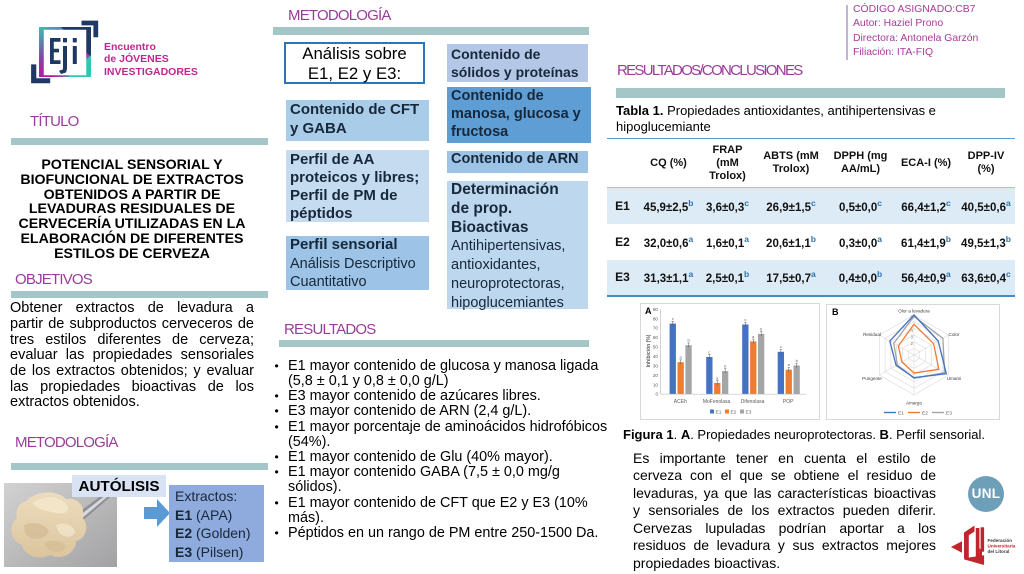 The width and height of the screenshot is (1024, 574). Describe the element at coordinates (872, 378) in the screenshot. I see `svg-text: Pungente` at that location.